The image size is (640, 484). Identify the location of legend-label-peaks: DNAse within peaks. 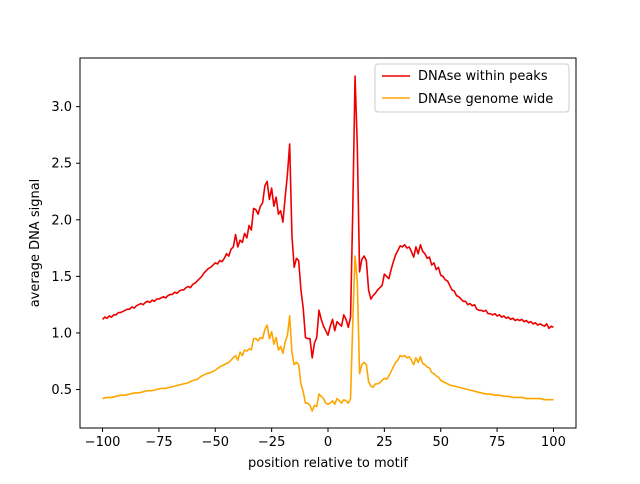
(483, 76).